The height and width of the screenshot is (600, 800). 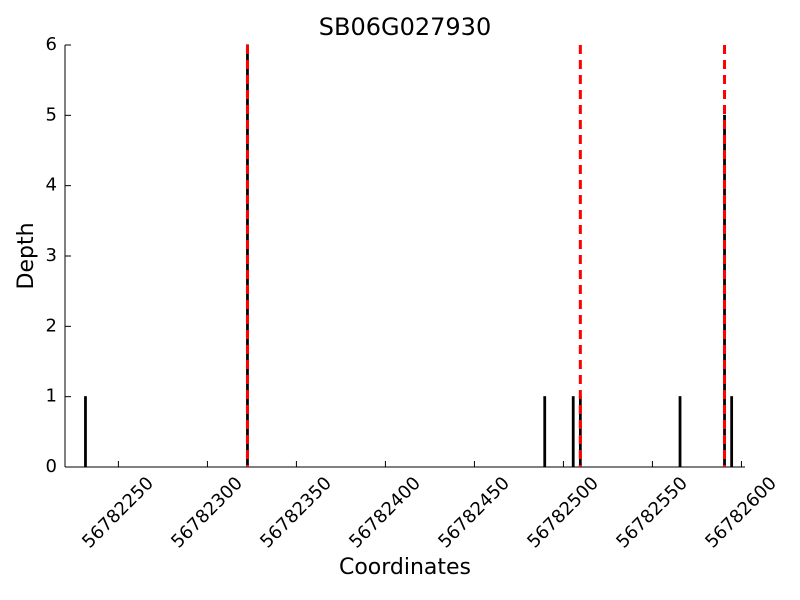 What do you see at coordinates (652, 513) in the screenshot?
I see `x-tick-label: 56782550` at bounding box center [652, 513].